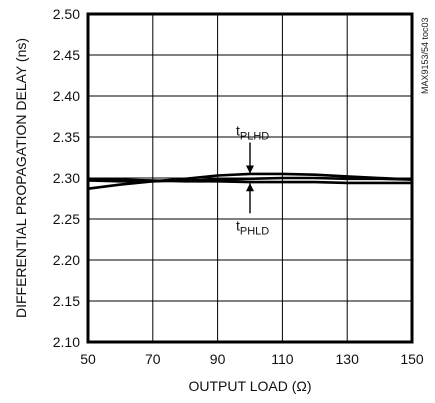  I want to click on figure-id-label: MAX9153/54 toc03, so click(425, 55).